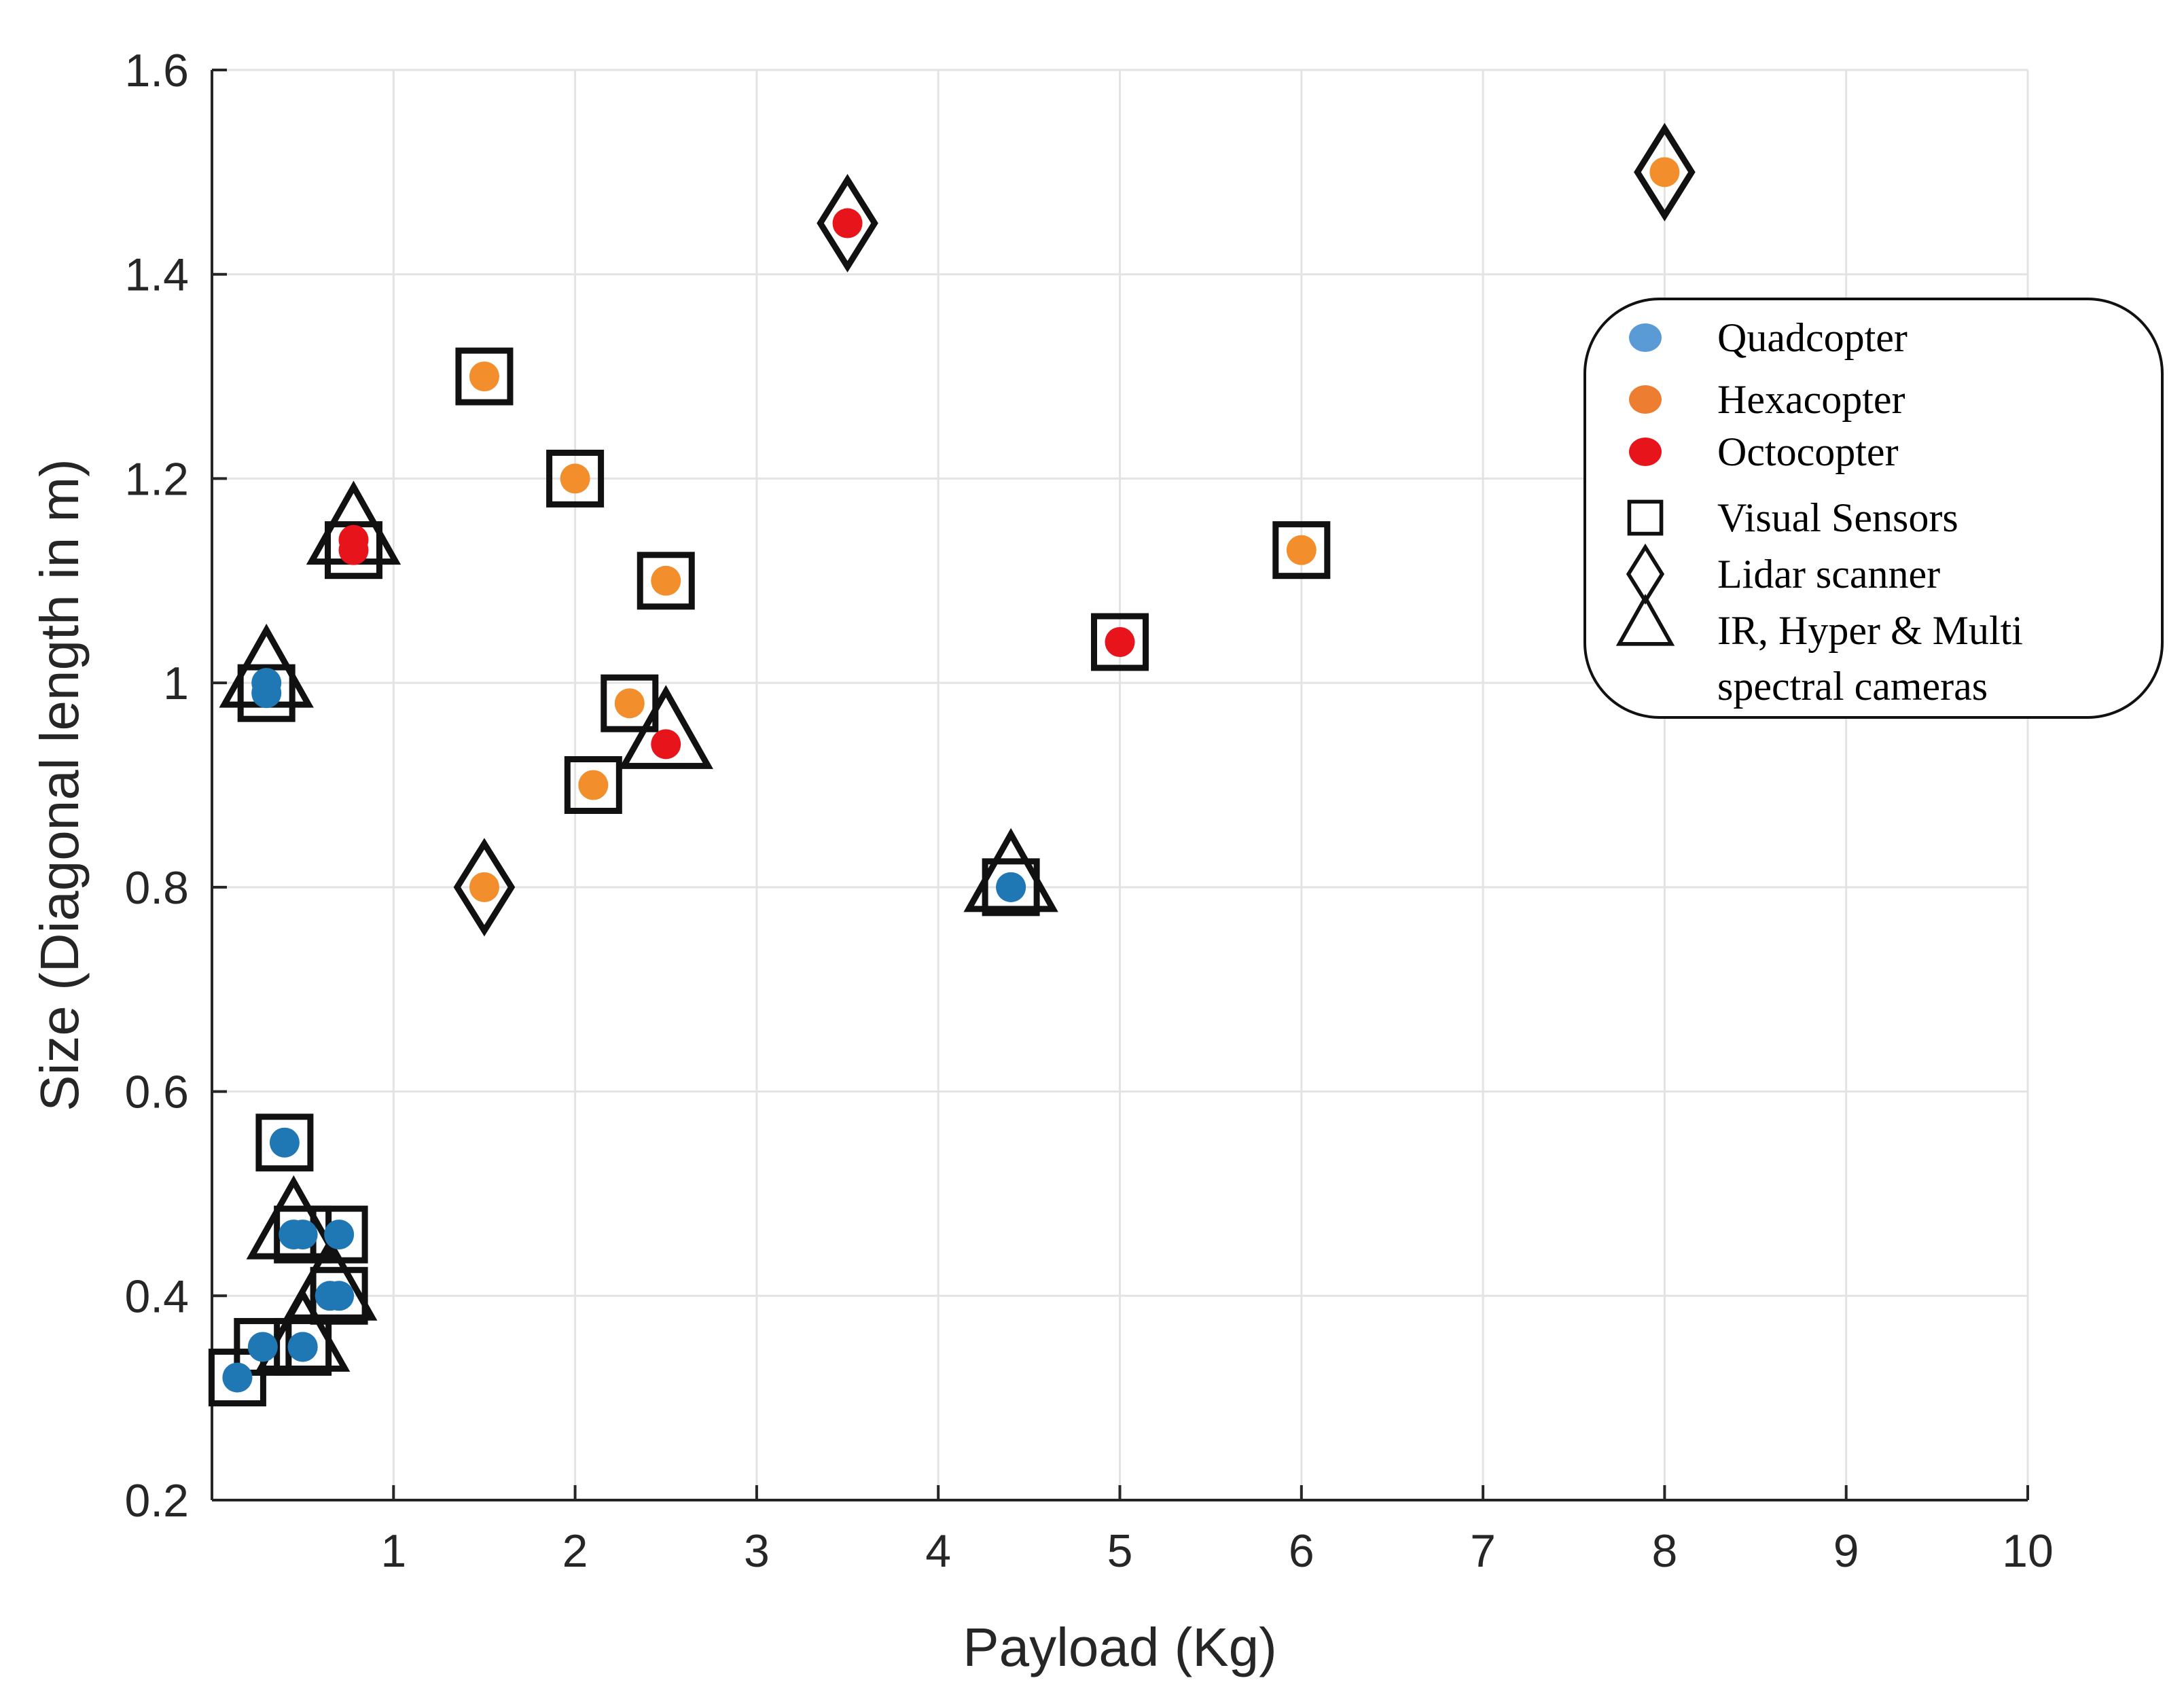 The height and width of the screenshot is (1708, 2184). What do you see at coordinates (156, 888) in the screenshot?
I see `y-tick-label: 0.8` at bounding box center [156, 888].